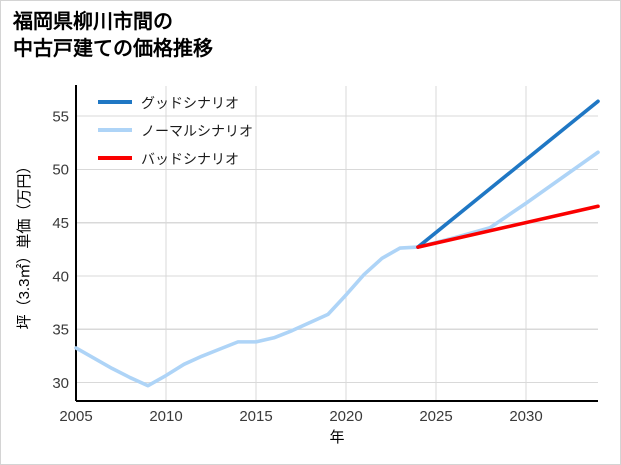  Describe the element at coordinates (300, 416) in the screenshot. I see `x-tick-labels: 2005 2010 2015 2020 2025 2030` at that location.